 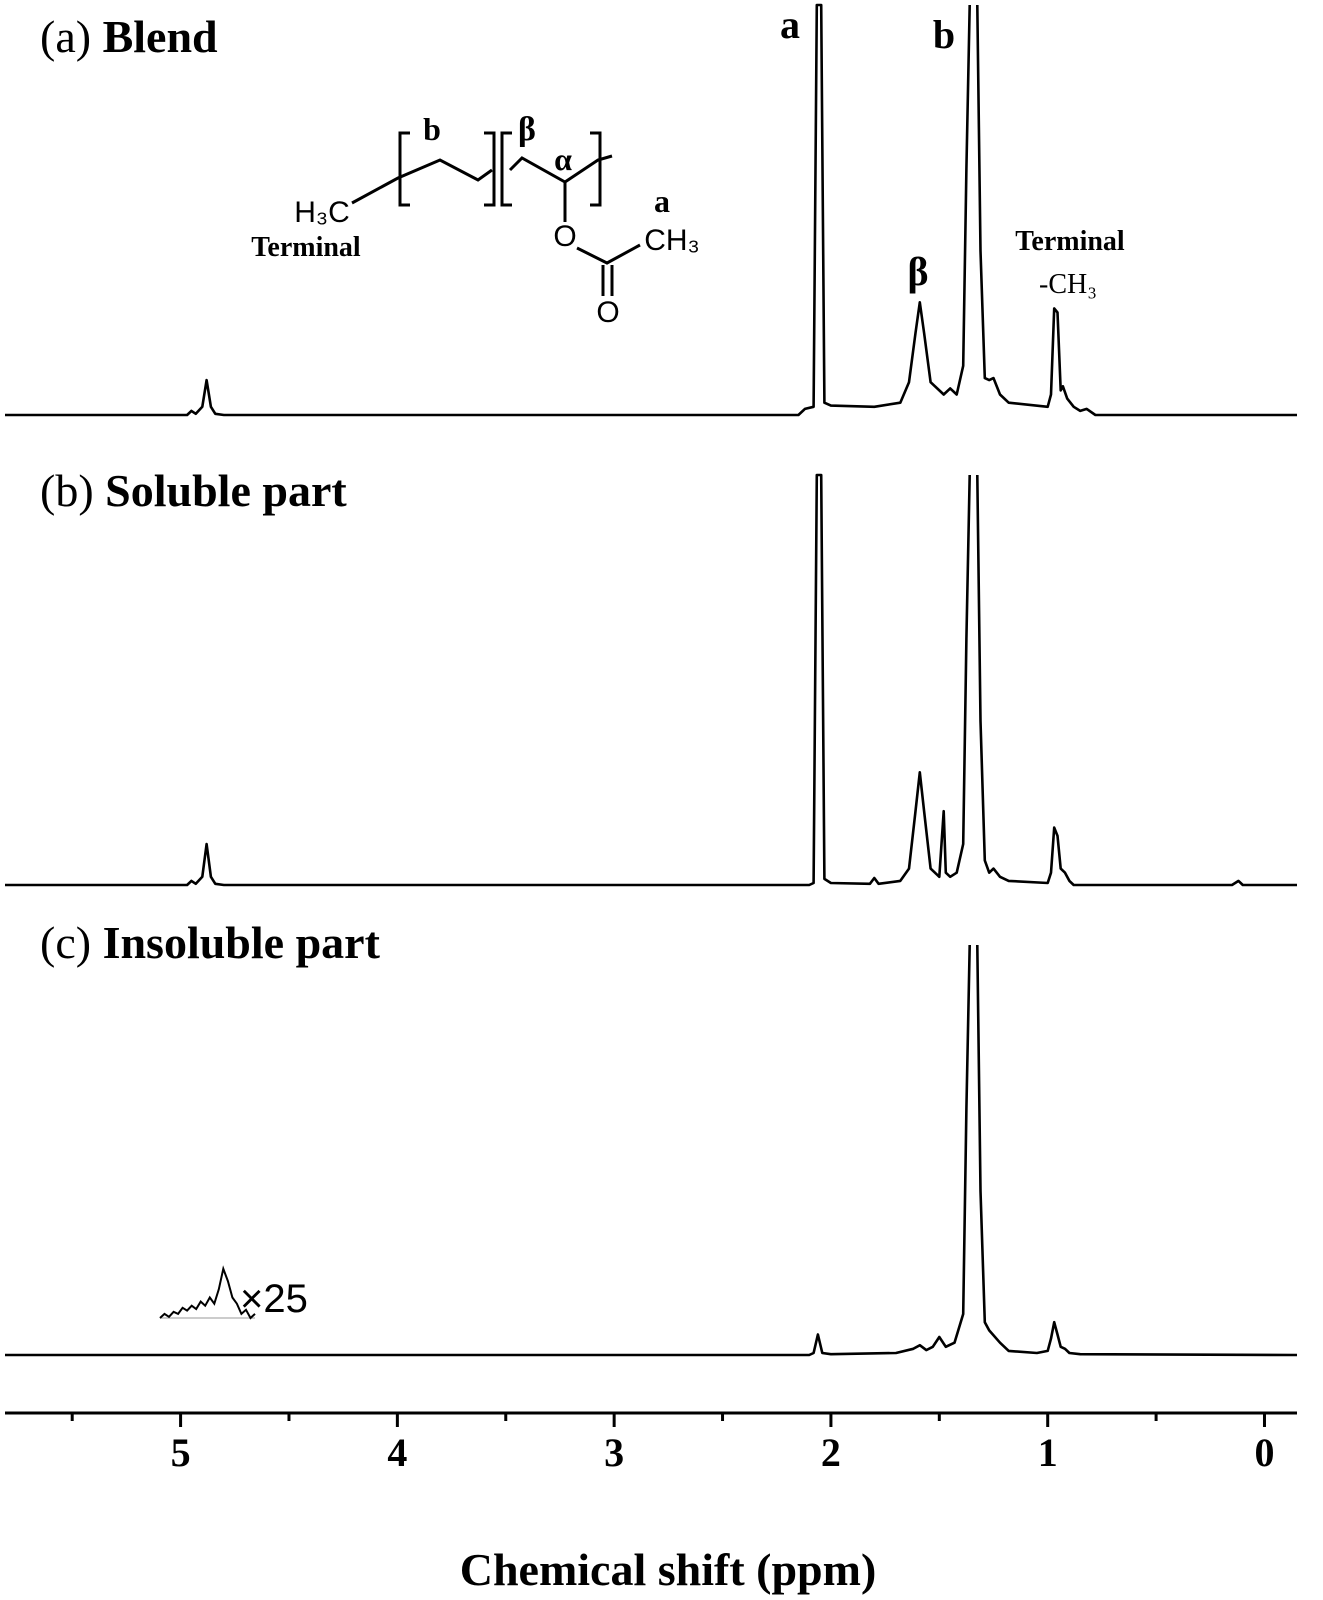 I want to click on structure-label: CH₃, so click(x=672, y=240).